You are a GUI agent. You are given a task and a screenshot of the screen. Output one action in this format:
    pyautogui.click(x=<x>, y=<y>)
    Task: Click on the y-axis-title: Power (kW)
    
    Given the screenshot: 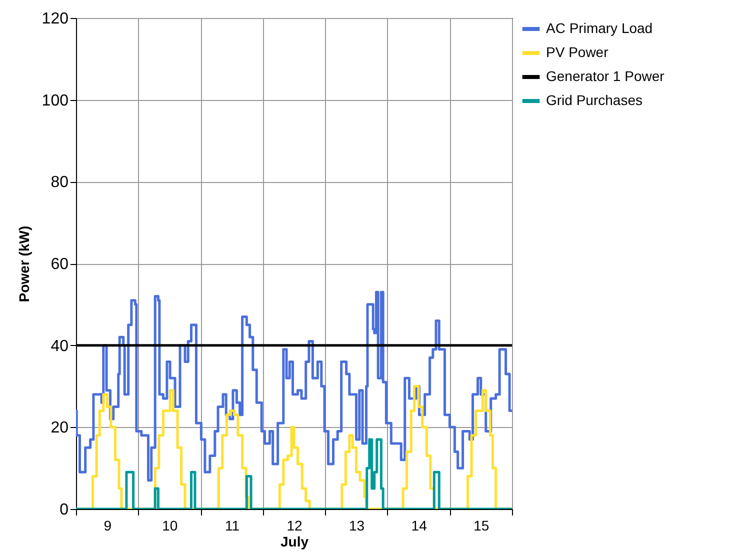 What is the action you would take?
    pyautogui.click(x=24, y=264)
    